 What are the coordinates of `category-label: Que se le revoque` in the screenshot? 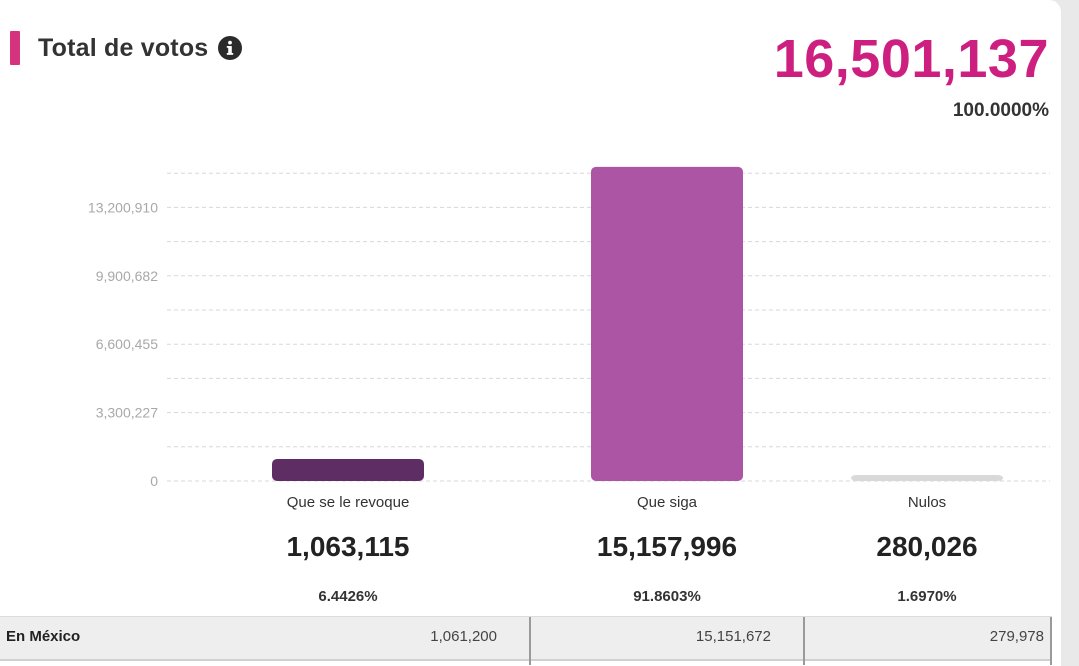 It's located at (348, 502).